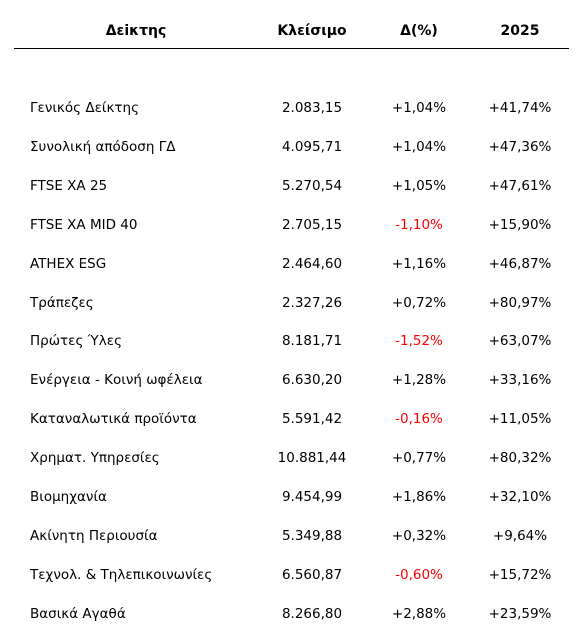 This screenshot has height=632, width=581. Describe the element at coordinates (520, 108) in the screenshot. I see `ytd-percent-cell: +41,74%` at that location.